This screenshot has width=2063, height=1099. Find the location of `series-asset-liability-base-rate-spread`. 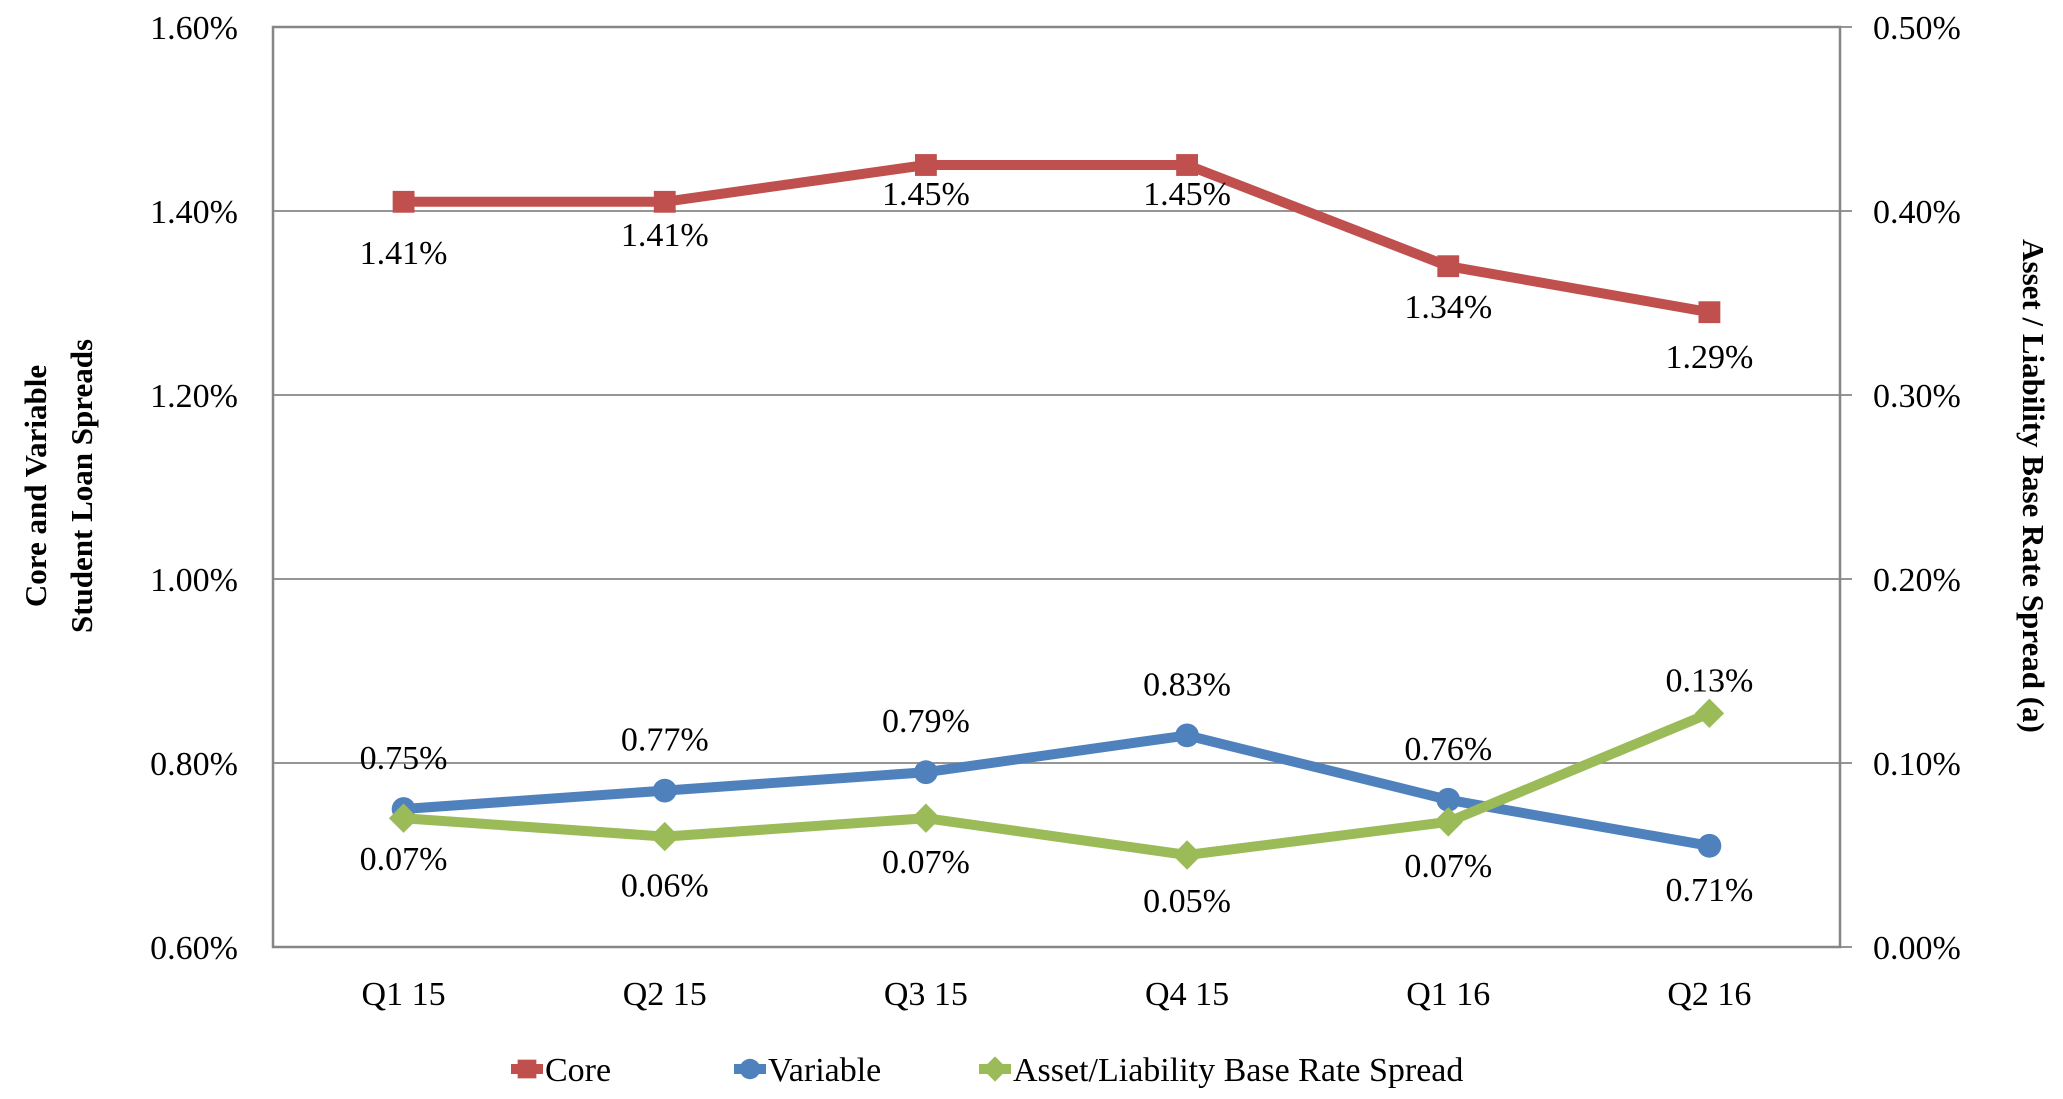

series-asset-liability-base-rate-spread is located at coordinates (1056, 784).